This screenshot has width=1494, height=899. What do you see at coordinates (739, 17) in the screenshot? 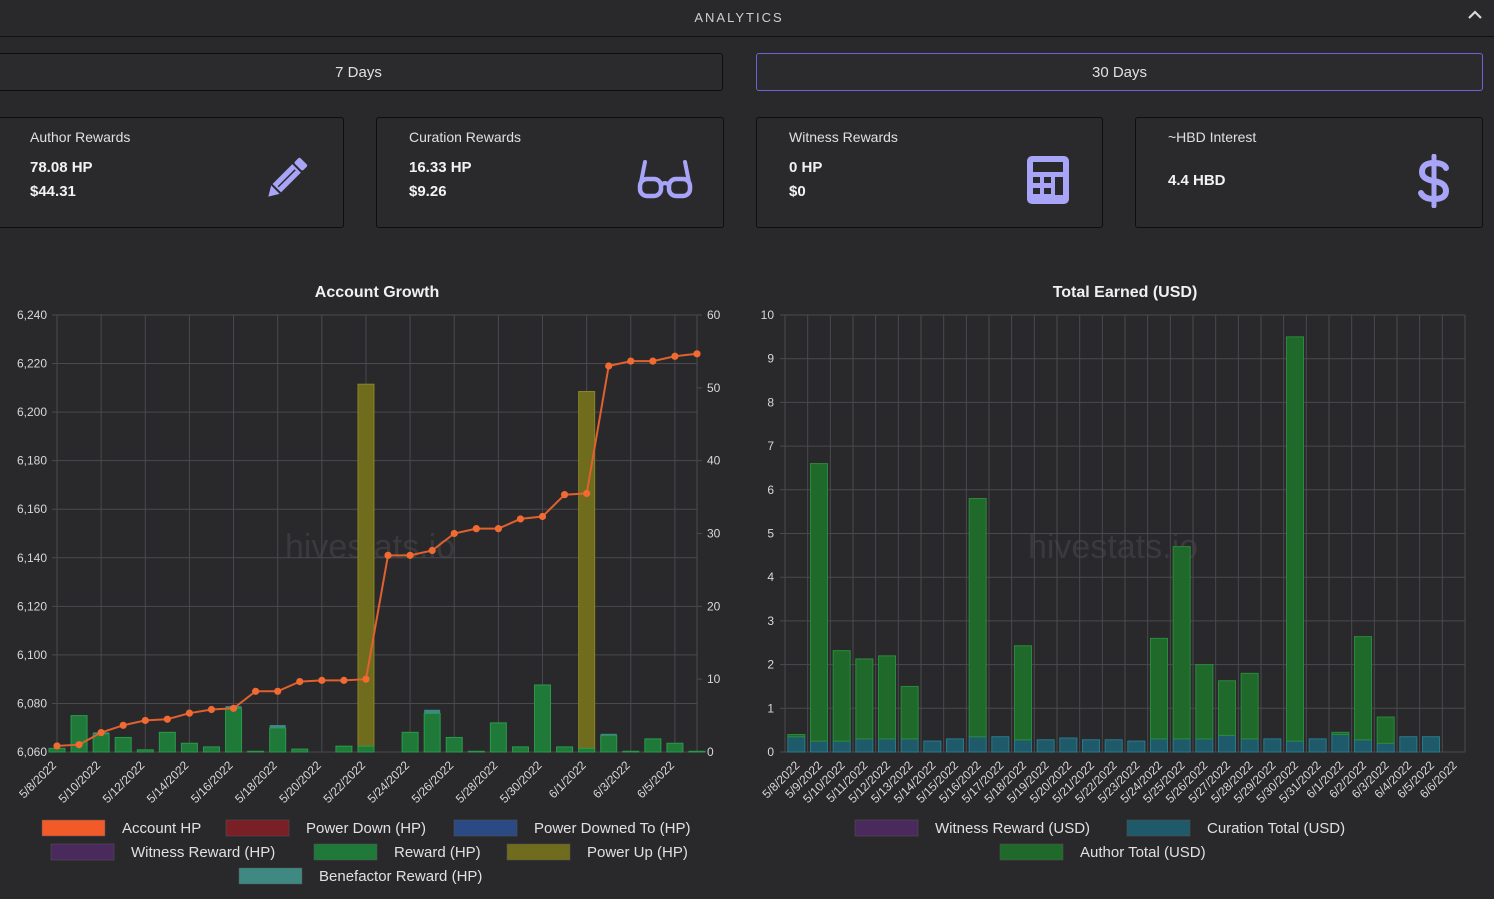
I see `page-title: ANALYTICS` at bounding box center [739, 17].